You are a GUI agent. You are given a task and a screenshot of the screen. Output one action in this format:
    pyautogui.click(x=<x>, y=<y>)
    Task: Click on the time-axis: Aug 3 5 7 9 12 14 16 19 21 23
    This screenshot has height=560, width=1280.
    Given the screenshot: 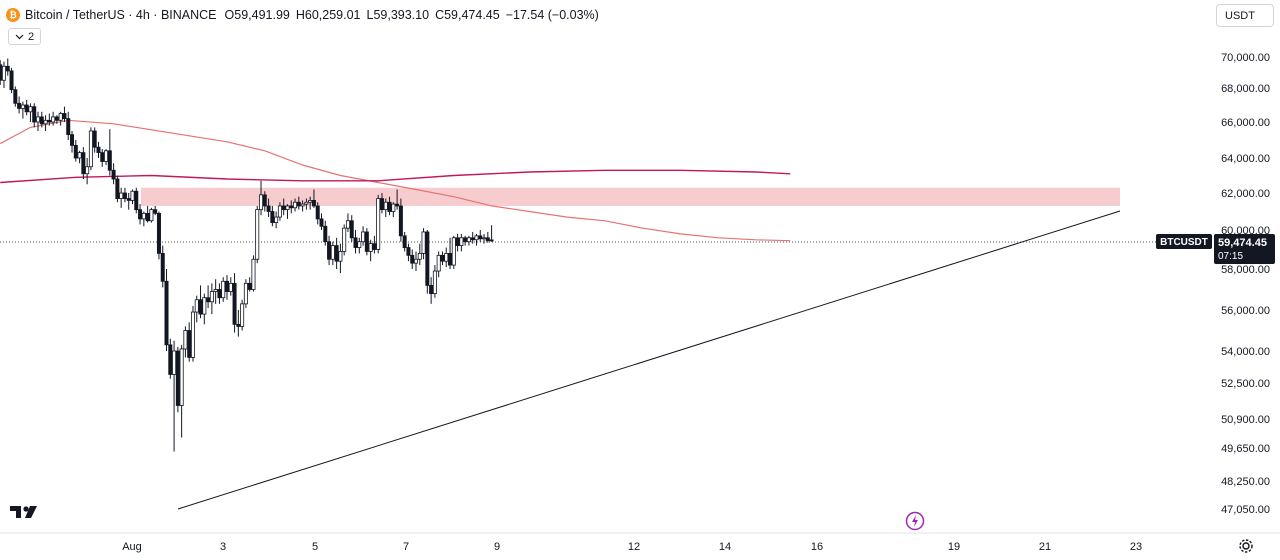 What is the action you would take?
    pyautogui.click(x=640, y=542)
    